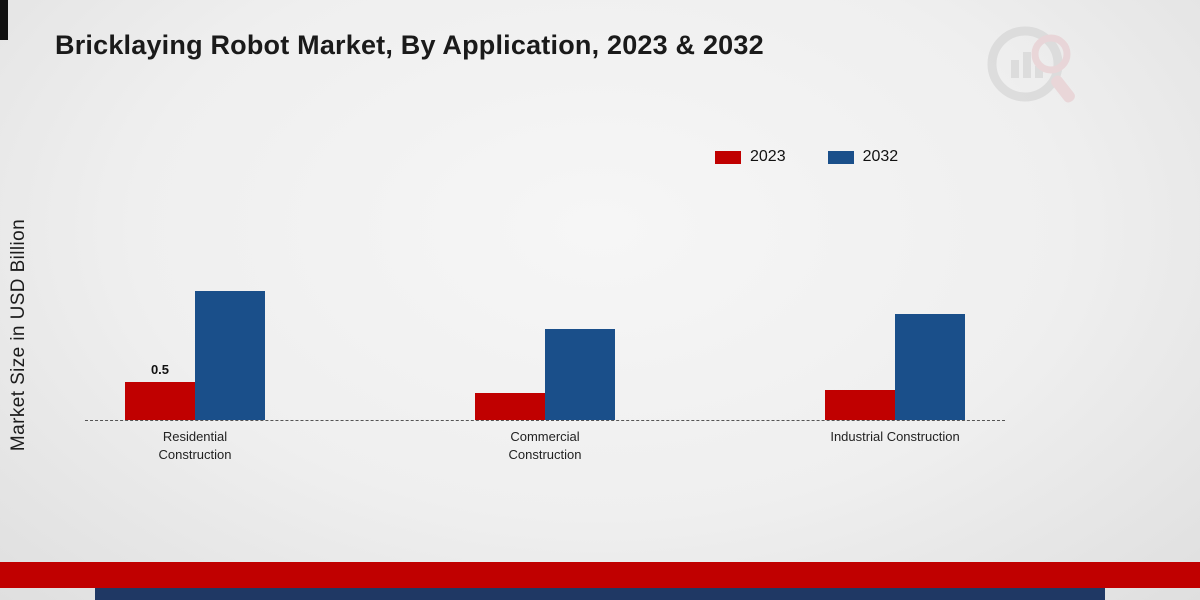 Image resolution: width=1200 pixels, height=600 pixels. Describe the element at coordinates (545, 420) in the screenshot. I see `x-axis-baseline` at that location.